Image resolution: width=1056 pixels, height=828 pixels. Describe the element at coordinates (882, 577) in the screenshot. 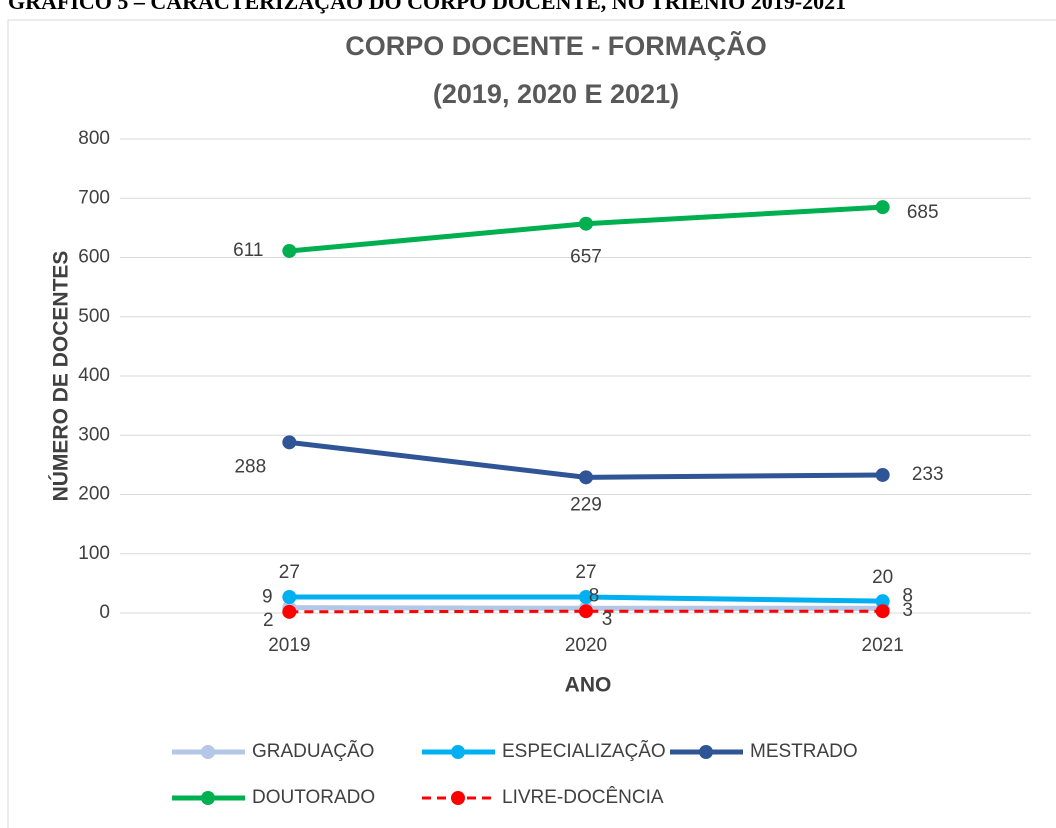

I see `data-label: 20` at that location.